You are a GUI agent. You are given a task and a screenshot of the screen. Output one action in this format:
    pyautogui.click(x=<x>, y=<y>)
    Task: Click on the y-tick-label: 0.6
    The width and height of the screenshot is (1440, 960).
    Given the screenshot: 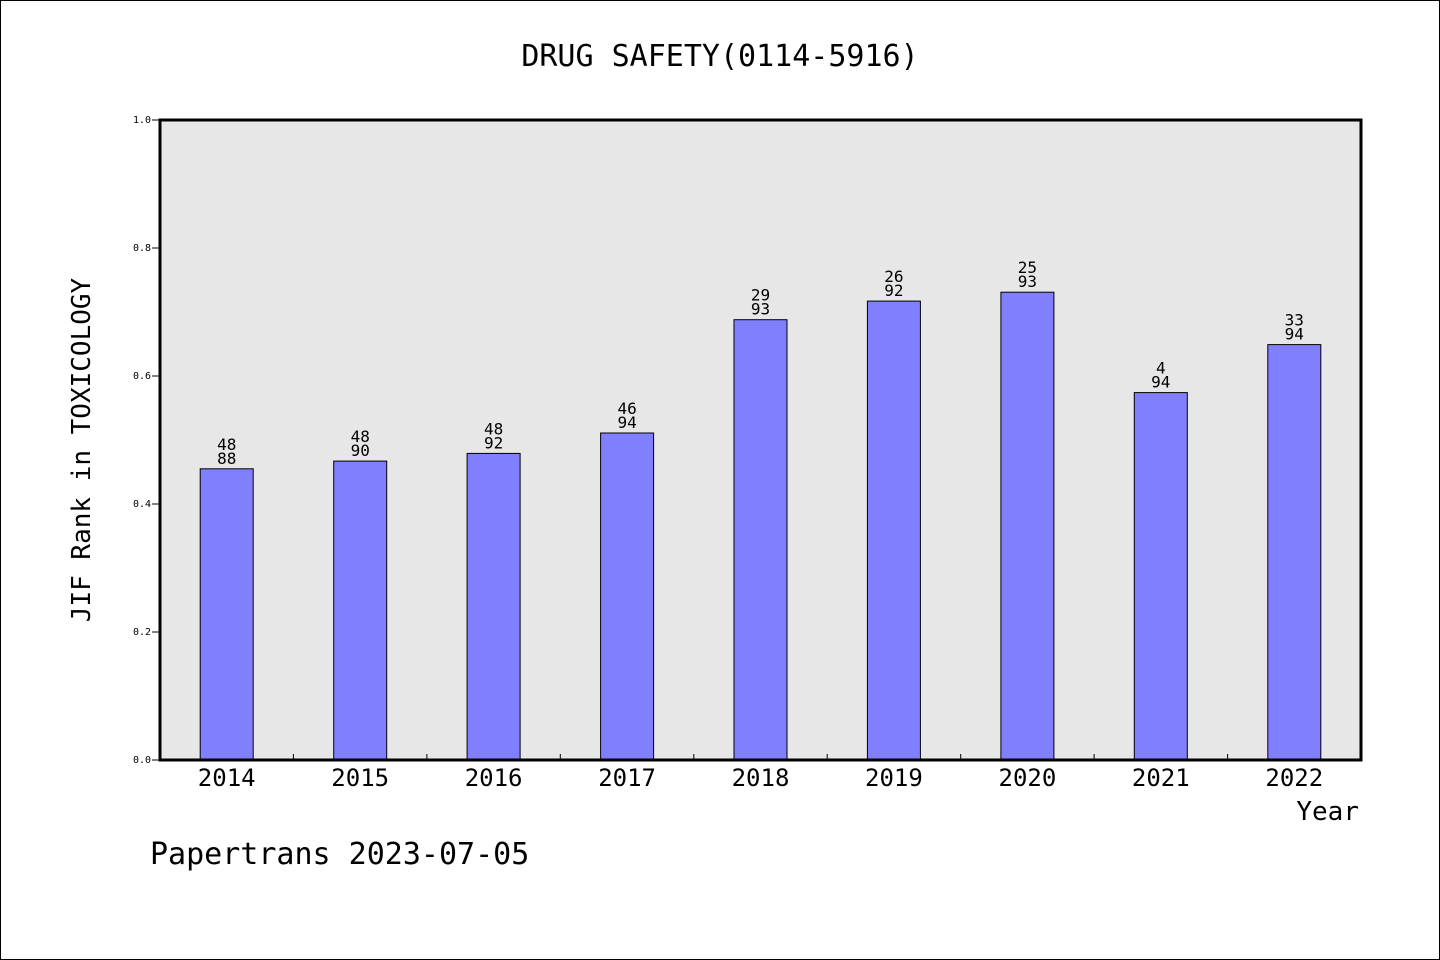 What is the action you would take?
    pyautogui.click(x=142, y=376)
    